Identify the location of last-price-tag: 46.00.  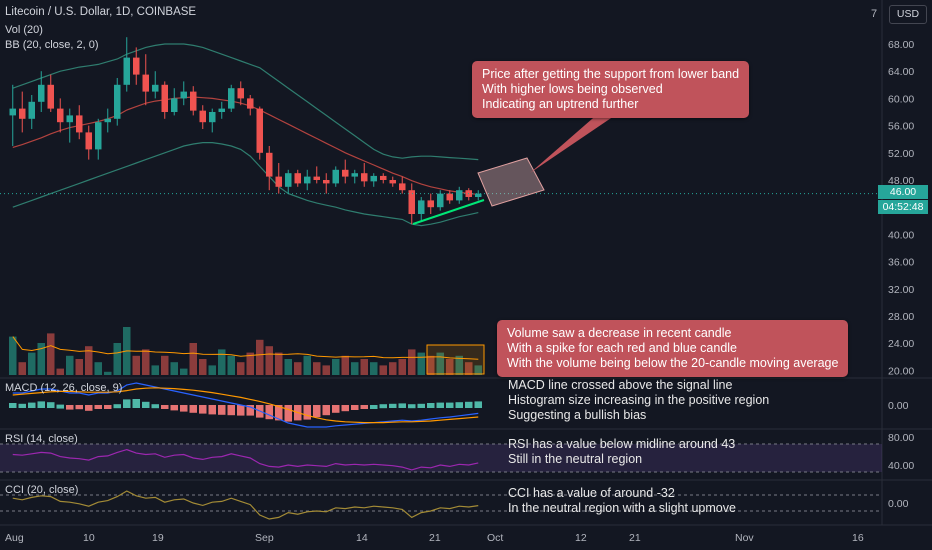
(903, 192).